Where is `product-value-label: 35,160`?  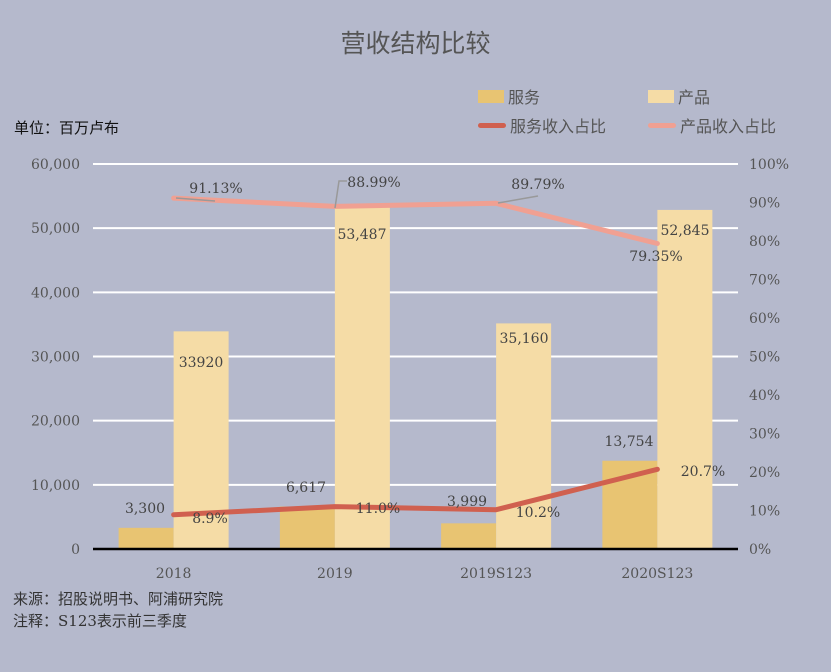 product-value-label: 35,160 is located at coordinates (524, 339).